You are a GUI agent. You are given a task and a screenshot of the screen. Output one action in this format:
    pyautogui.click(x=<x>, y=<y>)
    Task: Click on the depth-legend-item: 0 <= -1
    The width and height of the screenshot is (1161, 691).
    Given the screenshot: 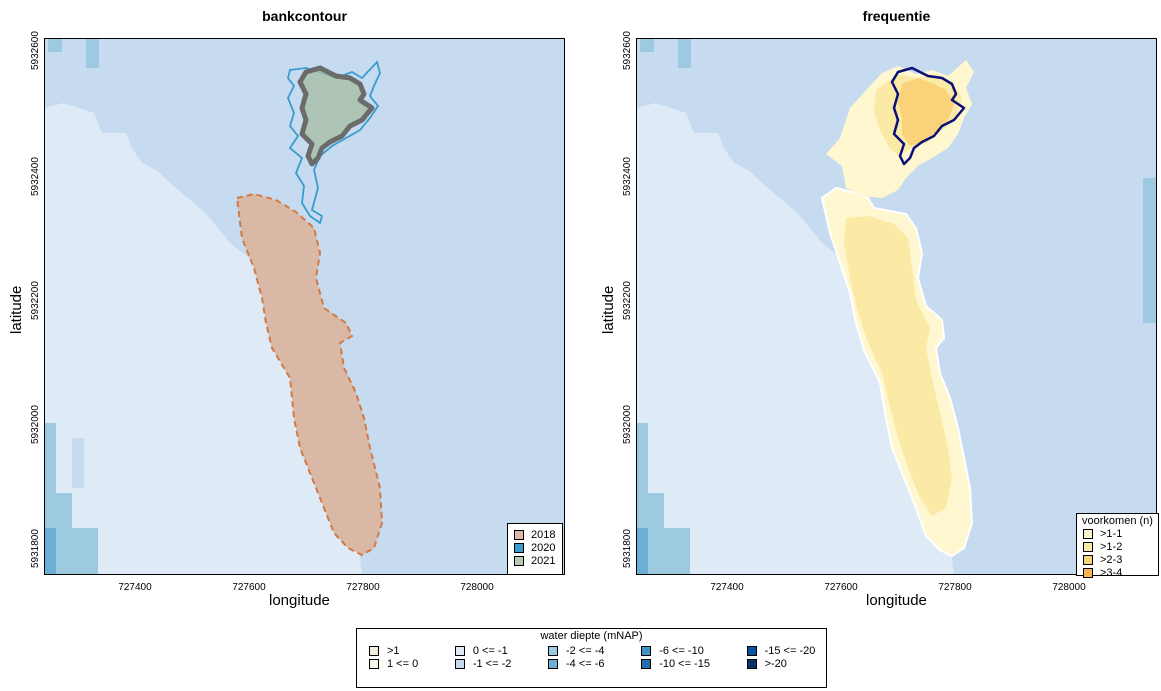 What is the action you would take?
    pyautogui.click(x=488, y=651)
    